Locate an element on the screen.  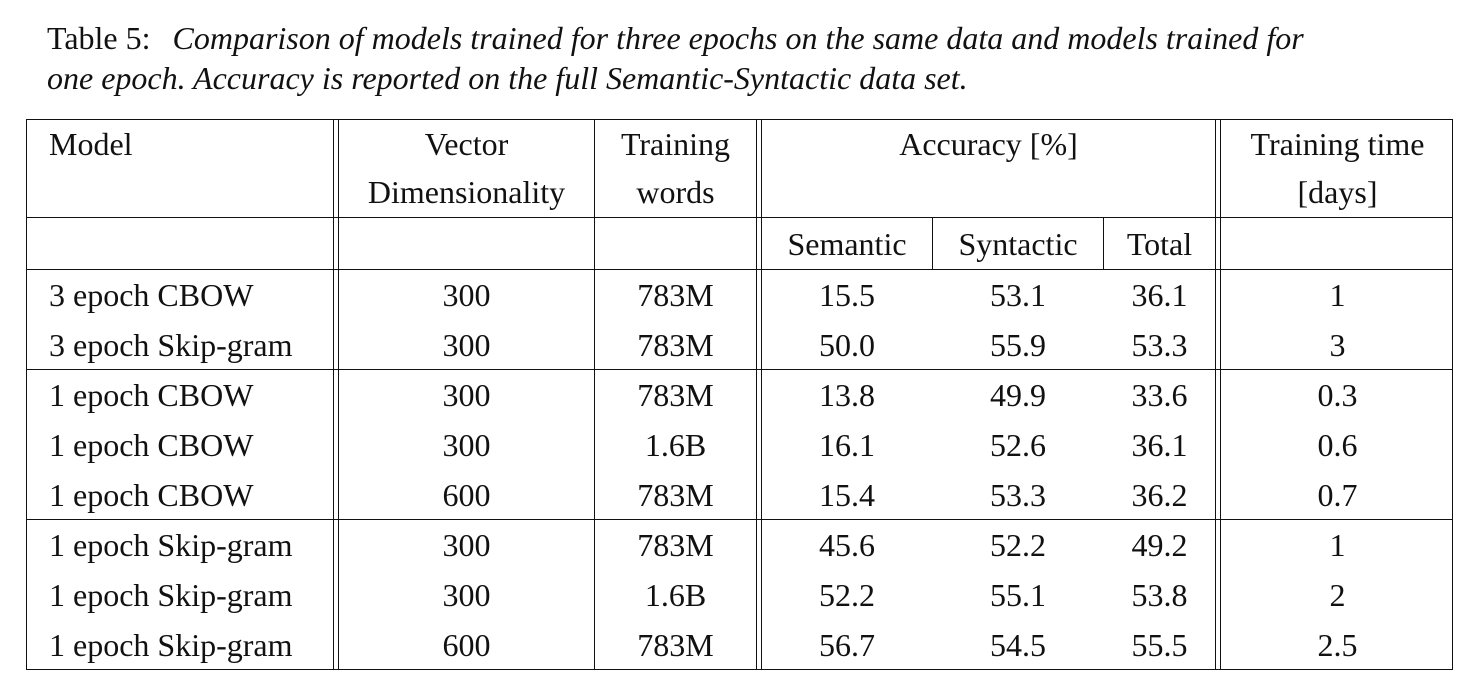
header-training-2: words is located at coordinates (675, 192).